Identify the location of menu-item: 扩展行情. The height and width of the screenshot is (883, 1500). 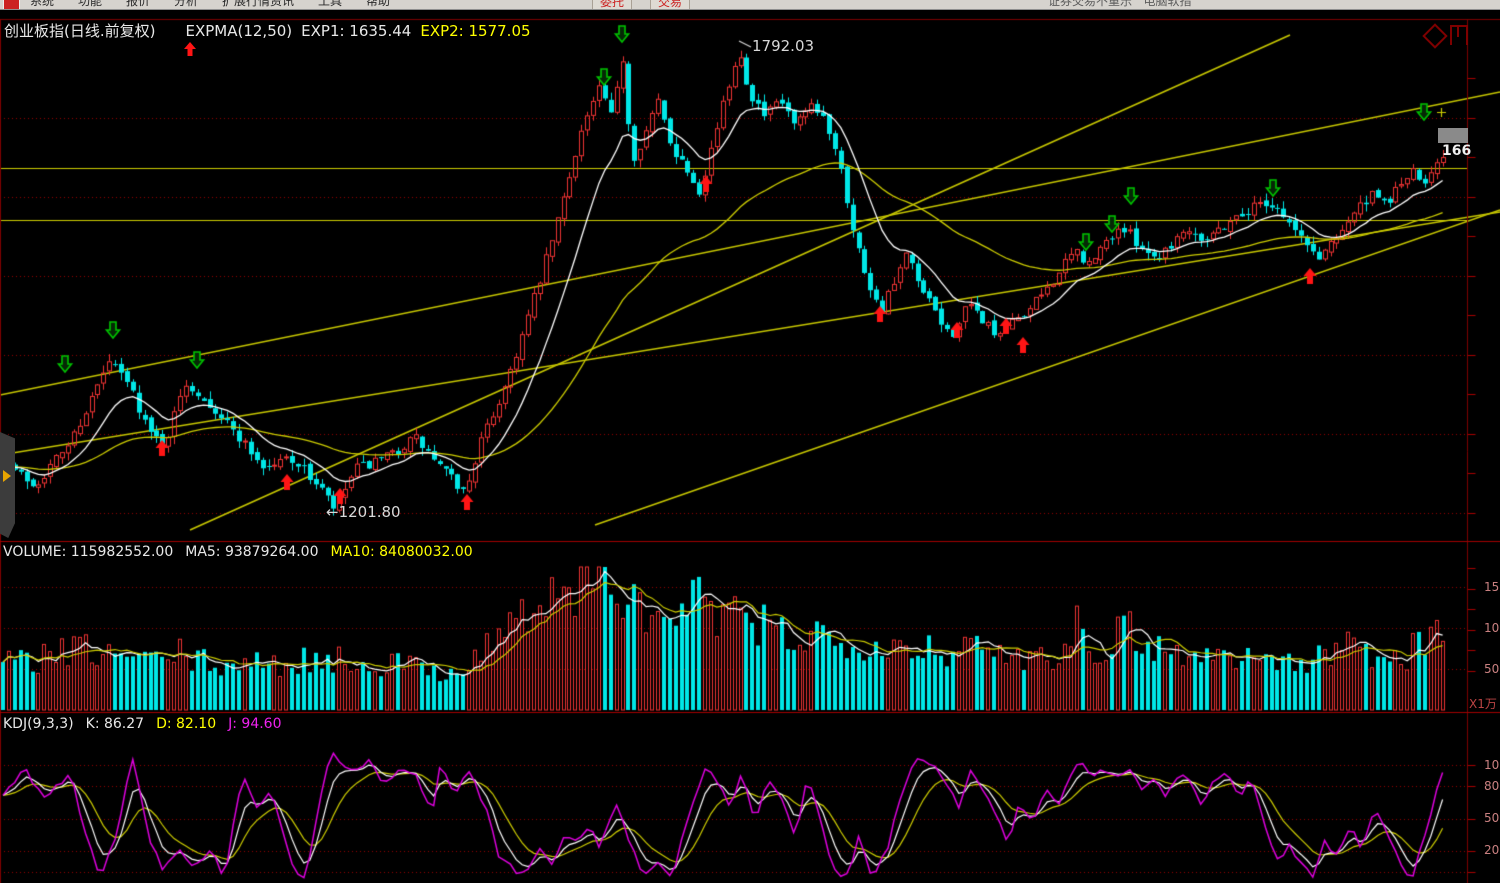
(246, 4).